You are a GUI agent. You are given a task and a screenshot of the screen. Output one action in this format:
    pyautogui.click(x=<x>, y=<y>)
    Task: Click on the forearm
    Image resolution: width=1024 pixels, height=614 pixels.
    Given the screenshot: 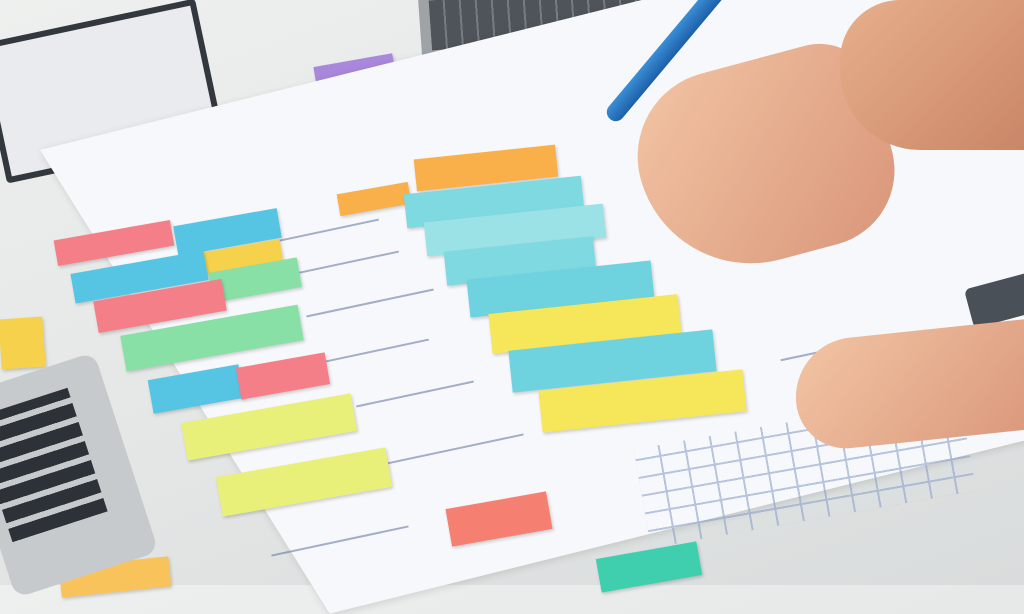 What is the action you would take?
    pyautogui.click(x=932, y=75)
    